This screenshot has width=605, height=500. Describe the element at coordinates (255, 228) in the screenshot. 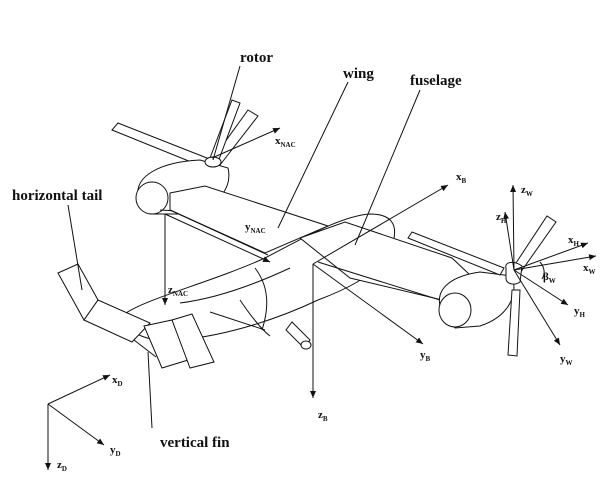

I see `y-nac-label: yNAC` at that location.